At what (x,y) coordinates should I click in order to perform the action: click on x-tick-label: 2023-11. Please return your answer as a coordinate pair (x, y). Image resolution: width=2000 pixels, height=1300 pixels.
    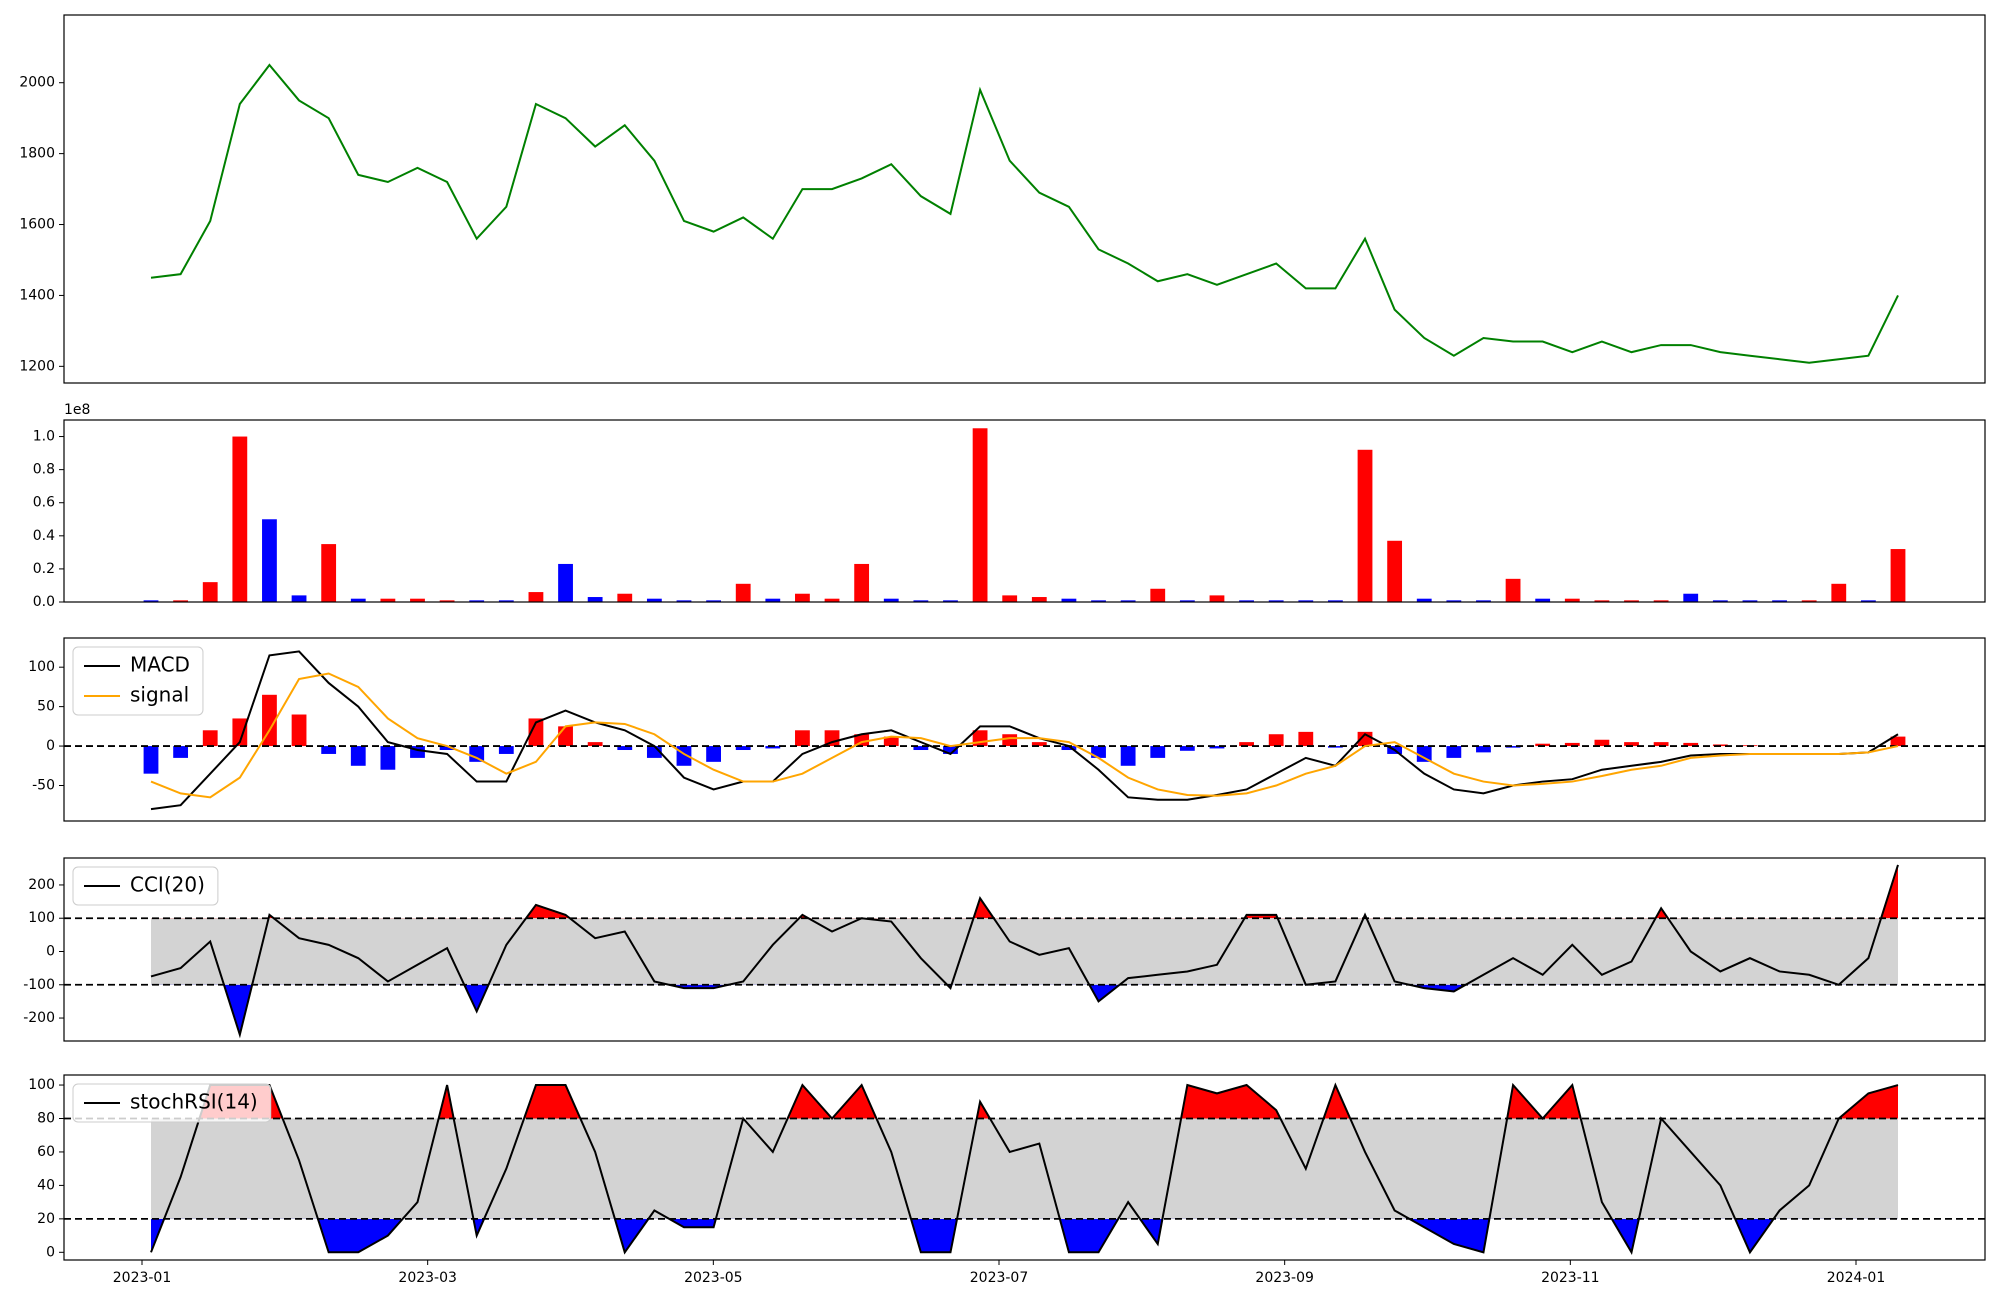
    Looking at the image, I should click on (1570, 1278).